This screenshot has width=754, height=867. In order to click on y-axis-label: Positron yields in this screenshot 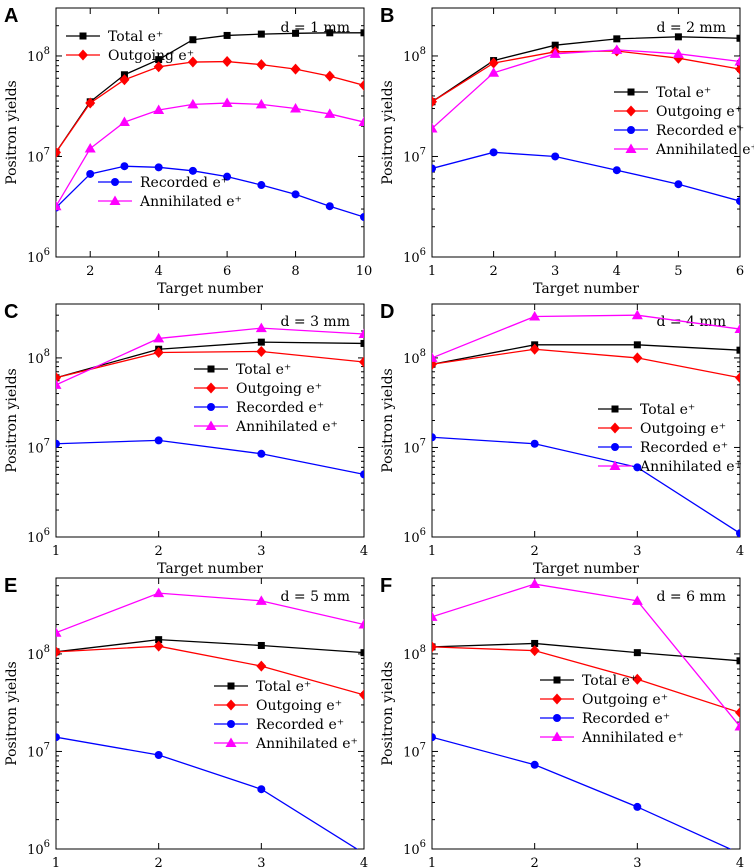, I will do `click(12, 713)`.